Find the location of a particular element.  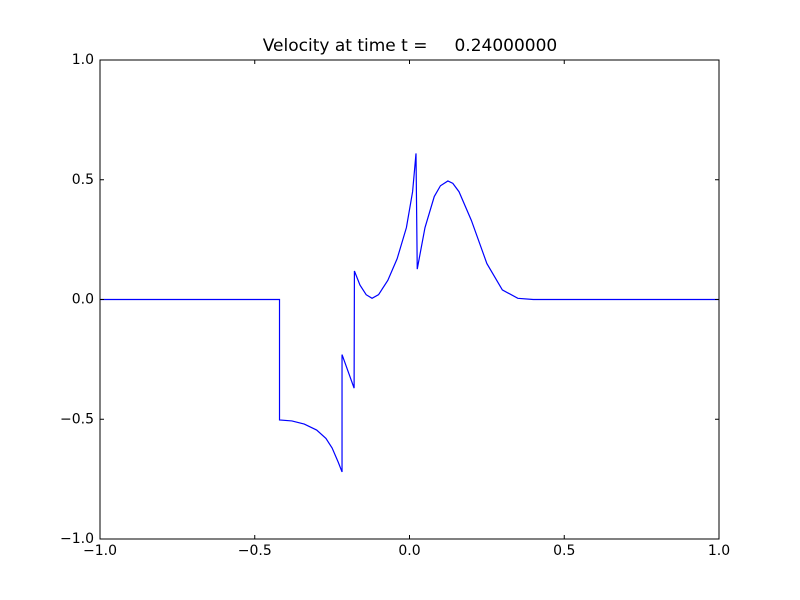

x-tick-label: 1.0 is located at coordinates (719, 551).